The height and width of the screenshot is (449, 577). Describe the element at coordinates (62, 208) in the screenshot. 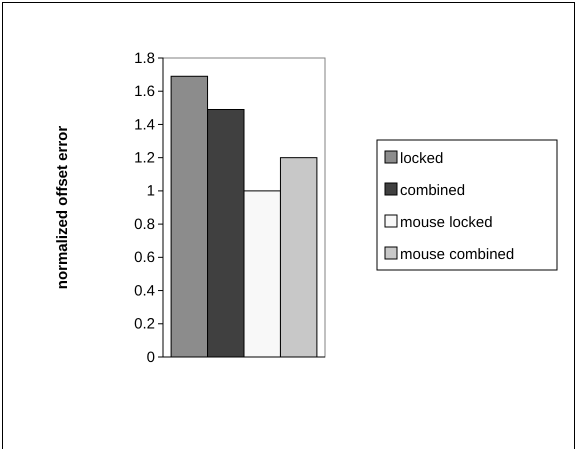

I see `y-axis-title: normalized offset error` at that location.